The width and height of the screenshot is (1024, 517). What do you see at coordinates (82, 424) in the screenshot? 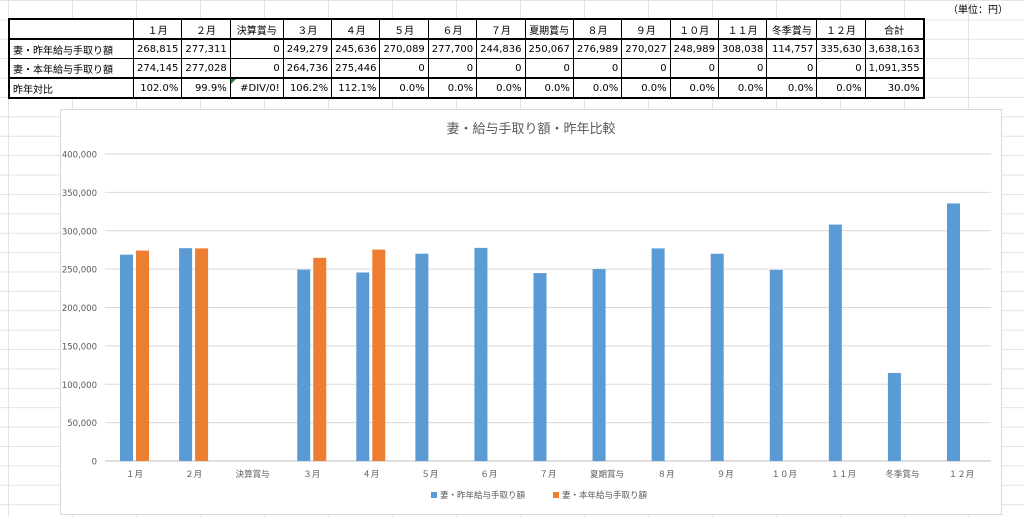
I see `y-tick-label: 50,000` at bounding box center [82, 424].